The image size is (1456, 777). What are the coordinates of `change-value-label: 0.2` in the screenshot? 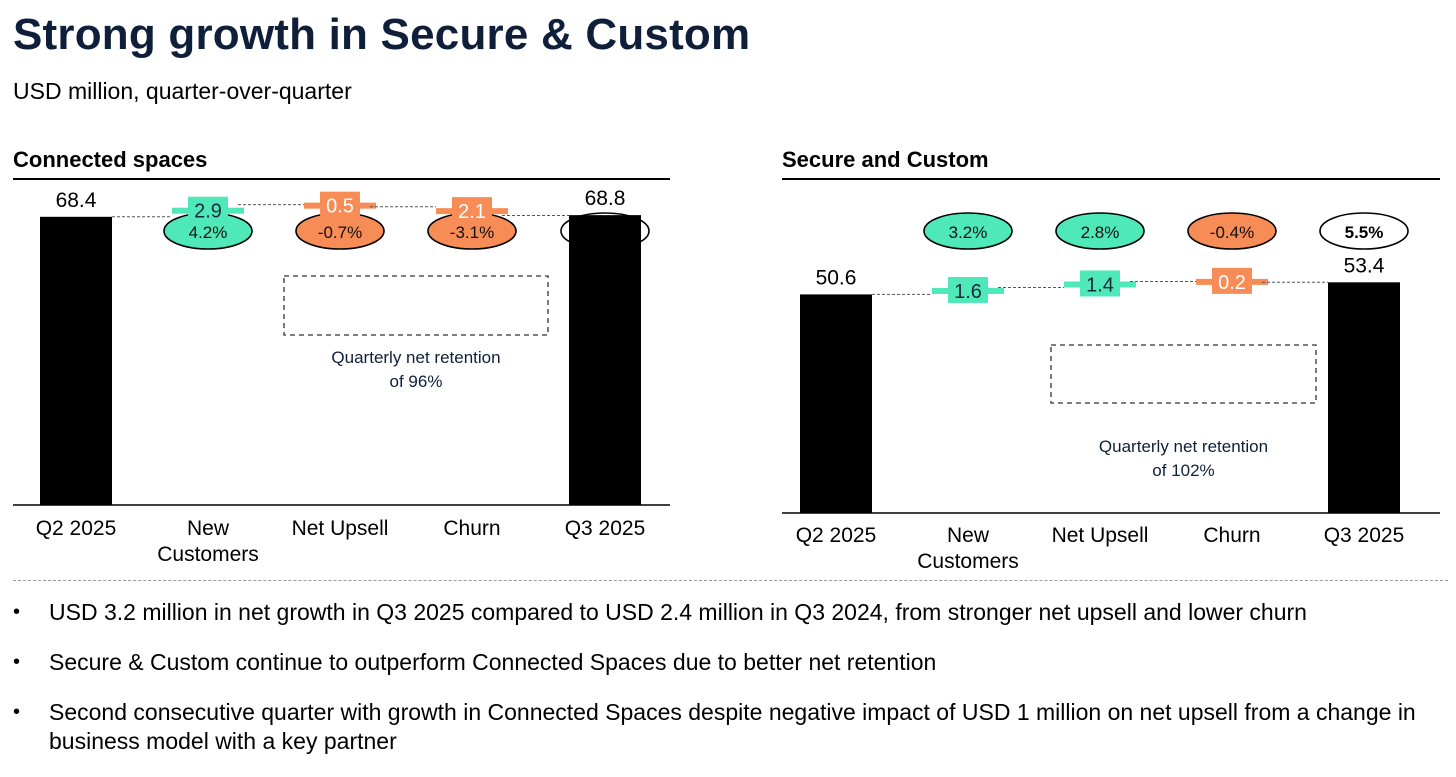 It's located at (1232, 283).